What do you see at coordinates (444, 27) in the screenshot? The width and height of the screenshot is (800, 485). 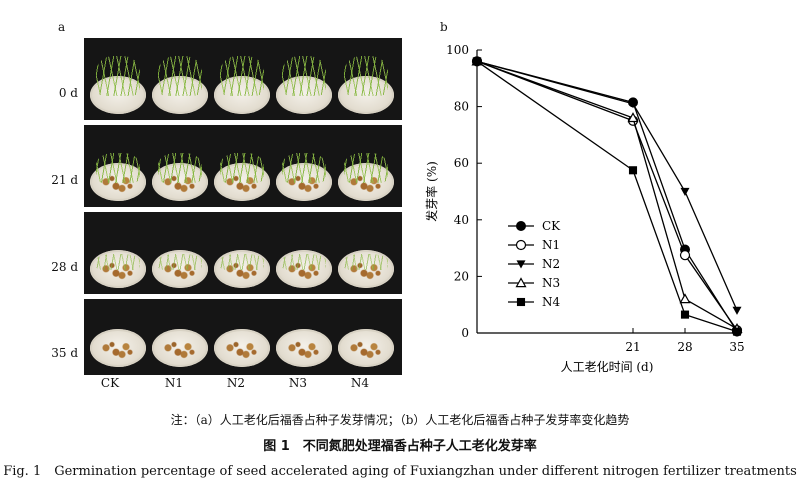 I see `panel-b-label: b` at bounding box center [444, 27].